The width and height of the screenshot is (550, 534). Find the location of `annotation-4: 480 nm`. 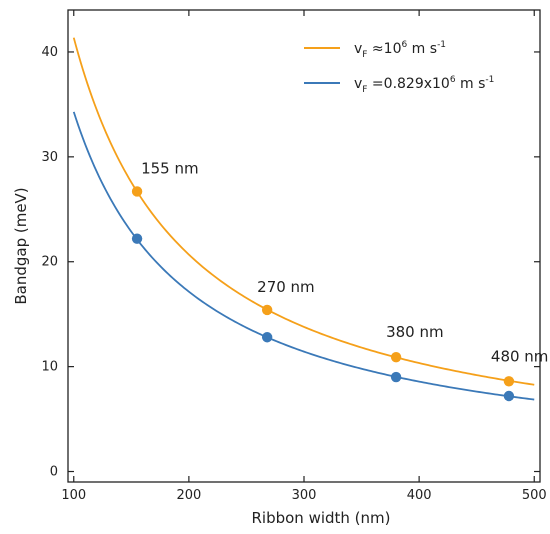

annotation-4: 480 nm is located at coordinates (520, 356).